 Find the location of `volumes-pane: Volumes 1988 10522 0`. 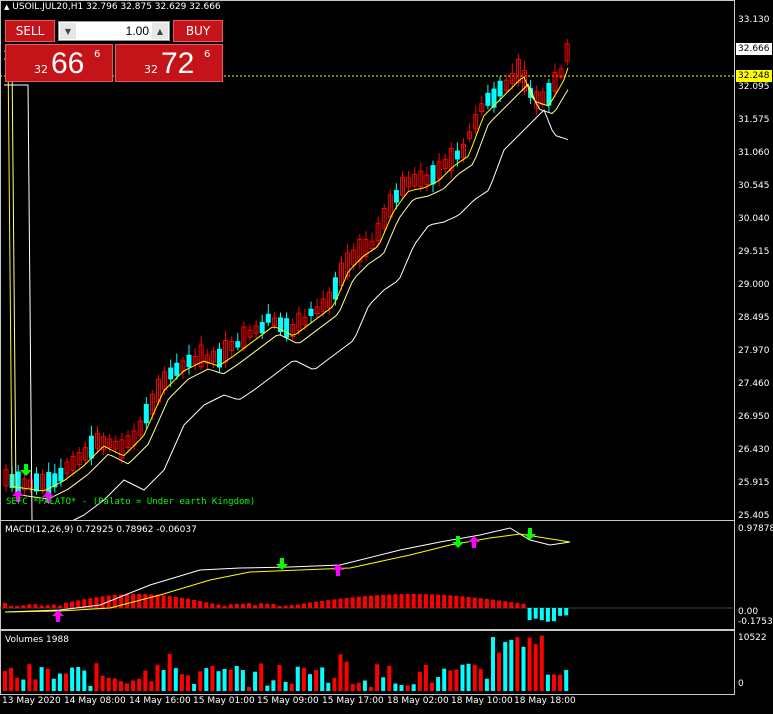

volumes-pane: Volumes 1988 10522 0 is located at coordinates (386, 662).